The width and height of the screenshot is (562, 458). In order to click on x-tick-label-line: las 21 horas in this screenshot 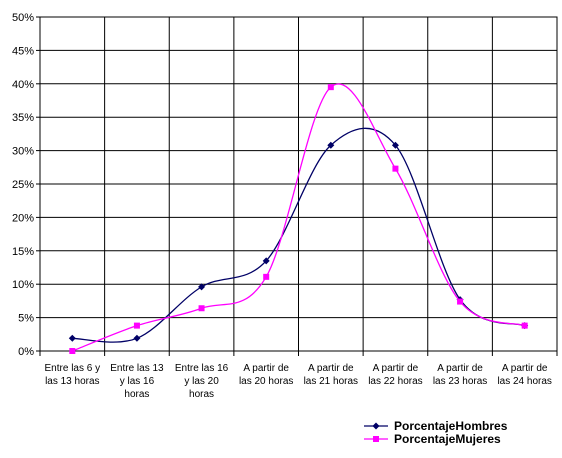, I will do `click(331, 381)`.